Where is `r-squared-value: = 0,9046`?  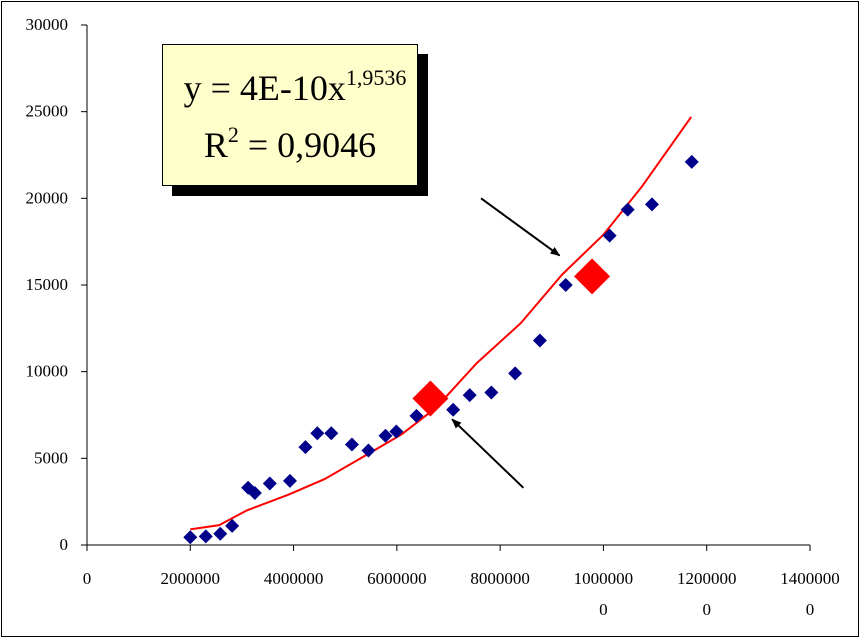 r-squared-value: = 0,9046 is located at coordinates (307, 145).